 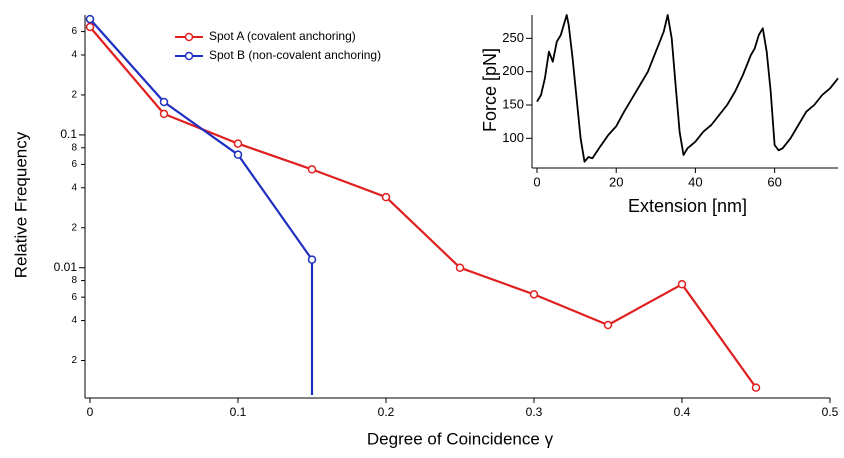 What do you see at coordinates (687, 206) in the screenshot?
I see `x-axis-label: Extension [nm]` at bounding box center [687, 206].